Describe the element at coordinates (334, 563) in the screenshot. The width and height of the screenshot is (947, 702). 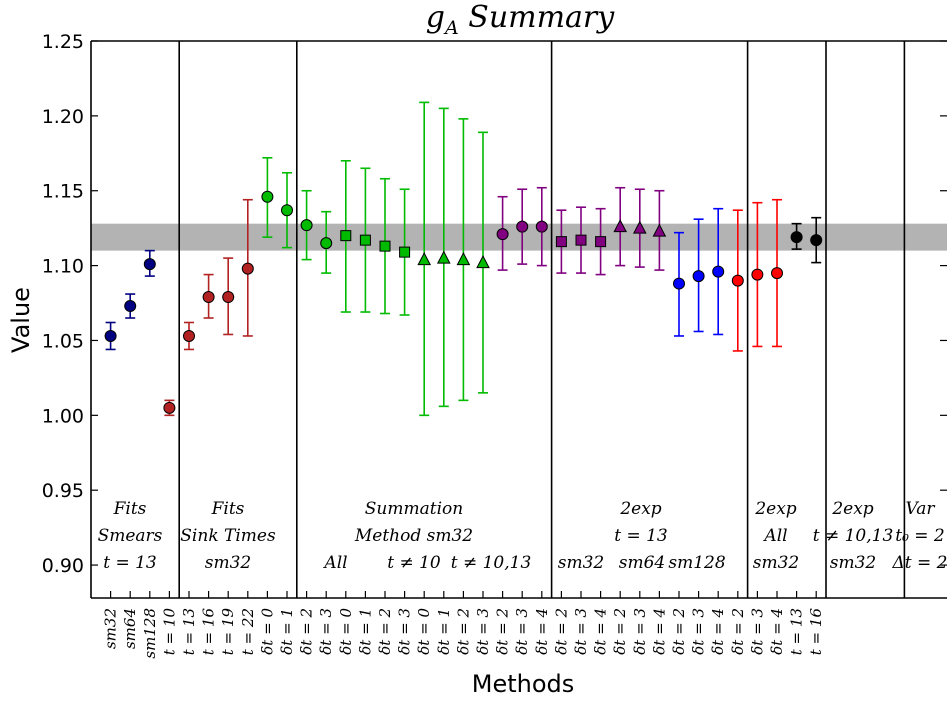
I see `group-sublabel: All` at that location.